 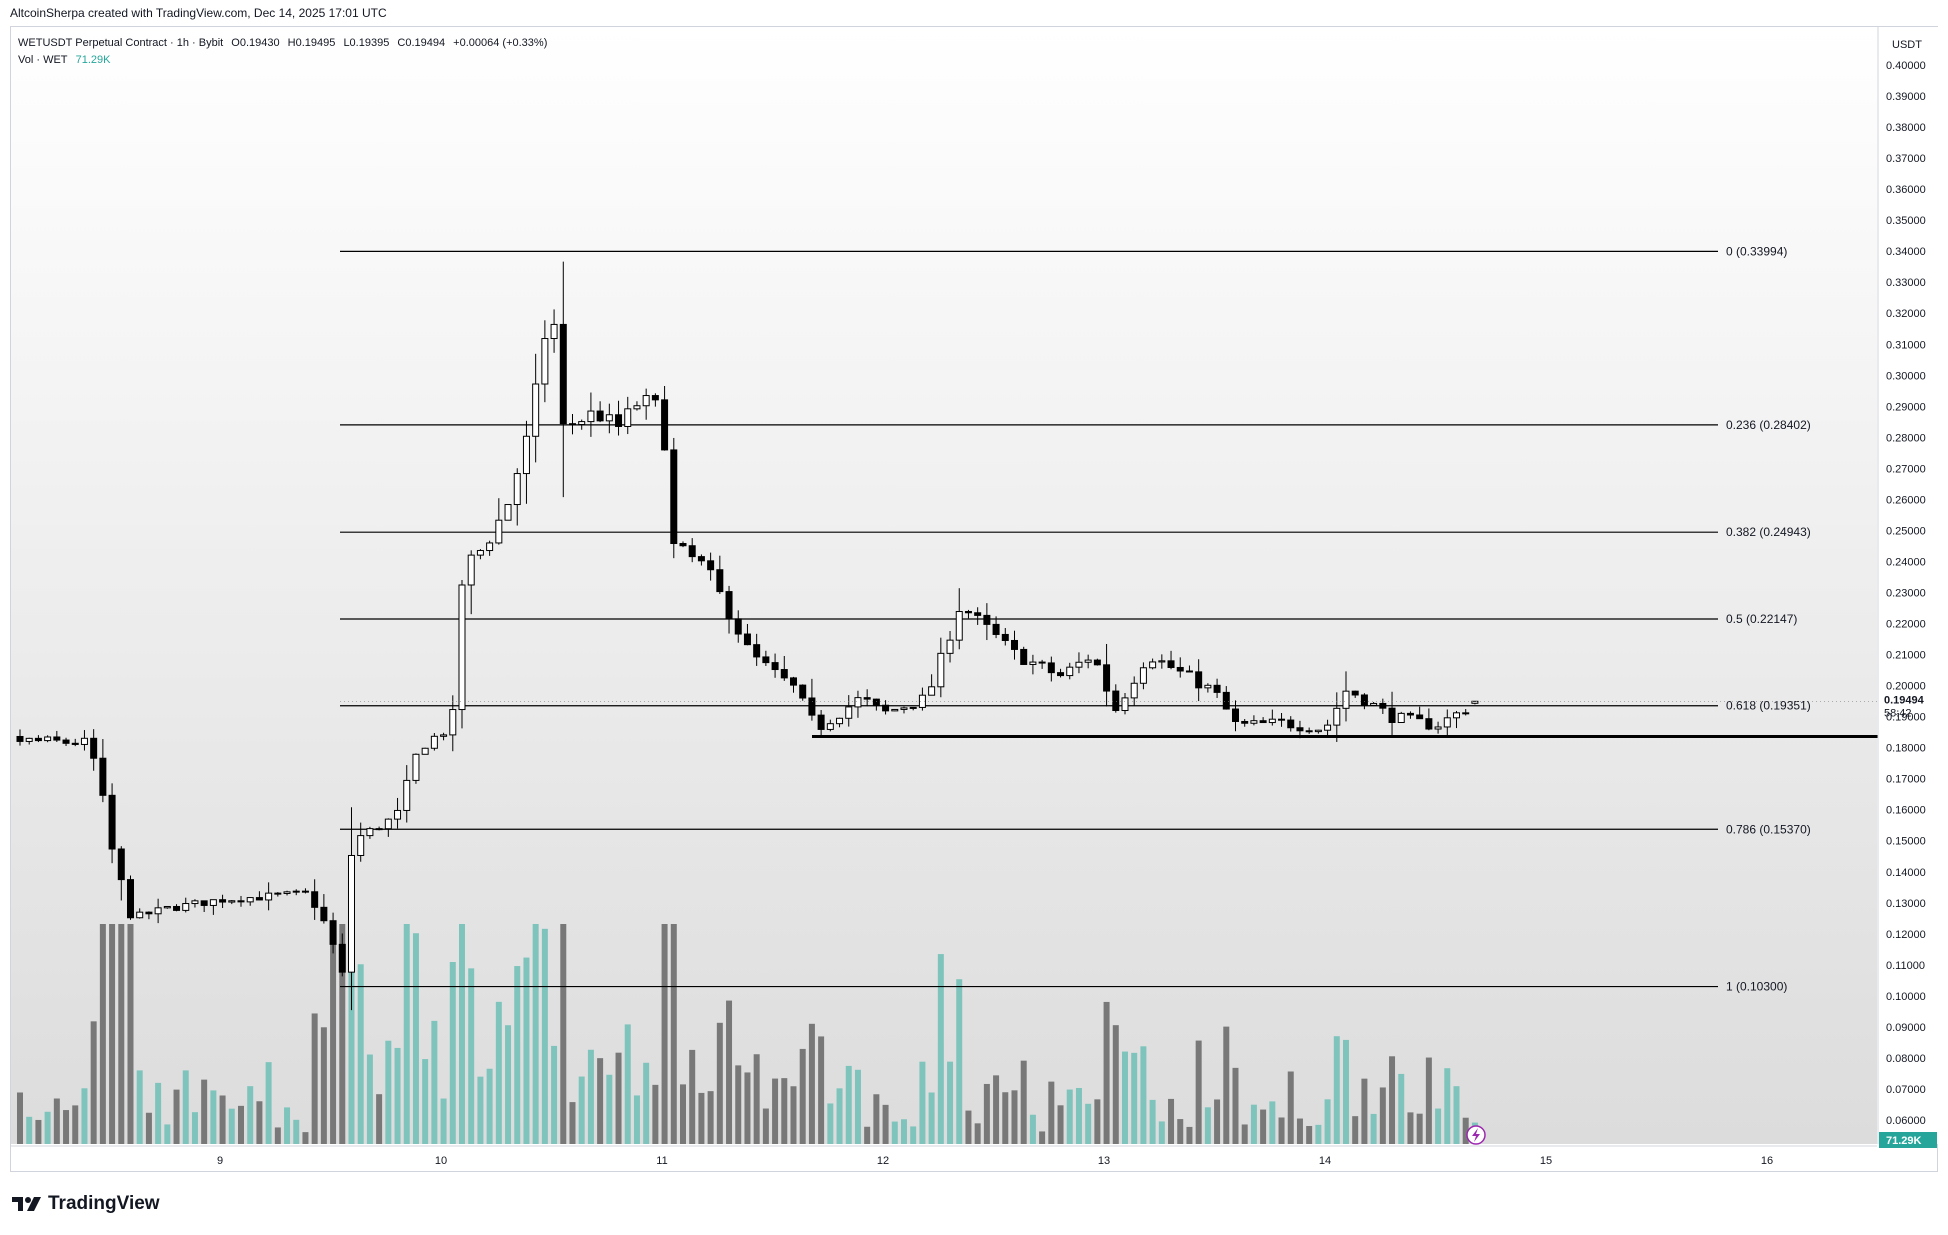 What do you see at coordinates (1906, 407) in the screenshot?
I see `price-tick-label: 0.29000` at bounding box center [1906, 407].